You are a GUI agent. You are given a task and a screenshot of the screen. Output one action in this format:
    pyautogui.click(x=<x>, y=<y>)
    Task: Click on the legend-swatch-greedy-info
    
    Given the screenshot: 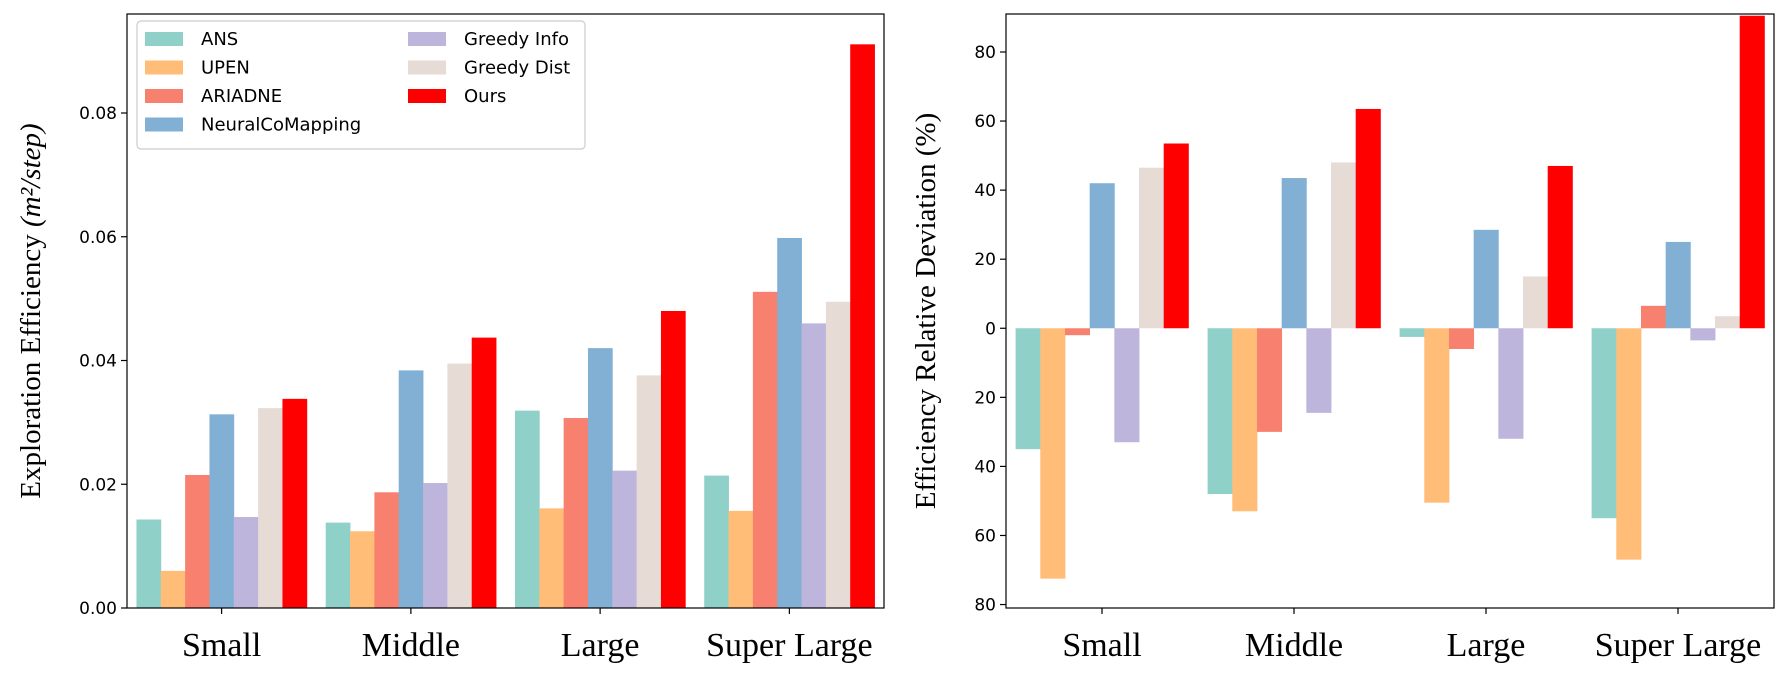 What is the action you would take?
    pyautogui.click(x=427, y=39)
    